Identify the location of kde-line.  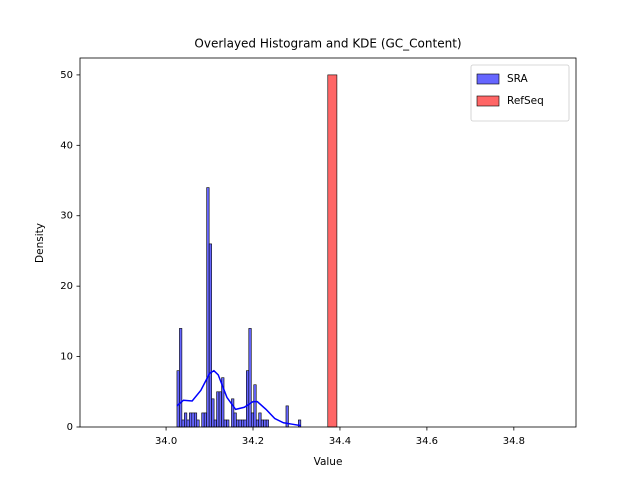
(238, 398).